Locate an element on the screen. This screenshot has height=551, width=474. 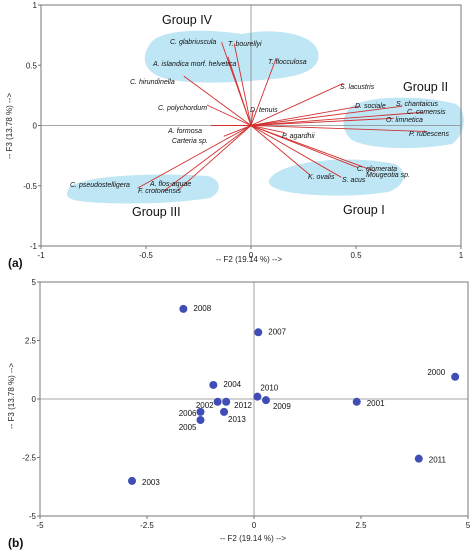
point-label: 2001 is located at coordinates (376, 403).